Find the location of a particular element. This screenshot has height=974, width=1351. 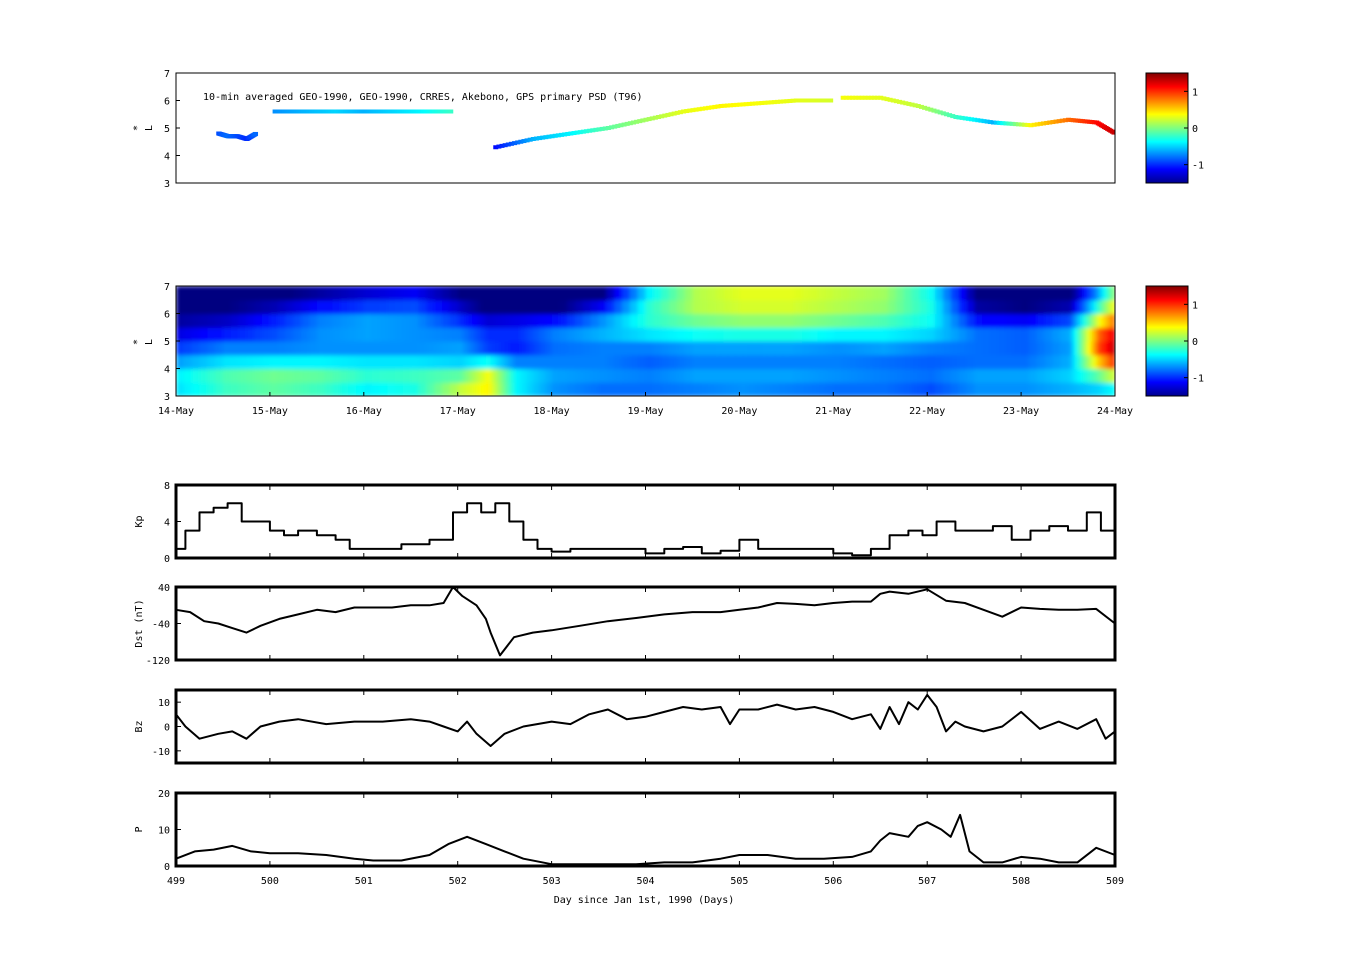

axes-frame is located at coordinates (645, 128).